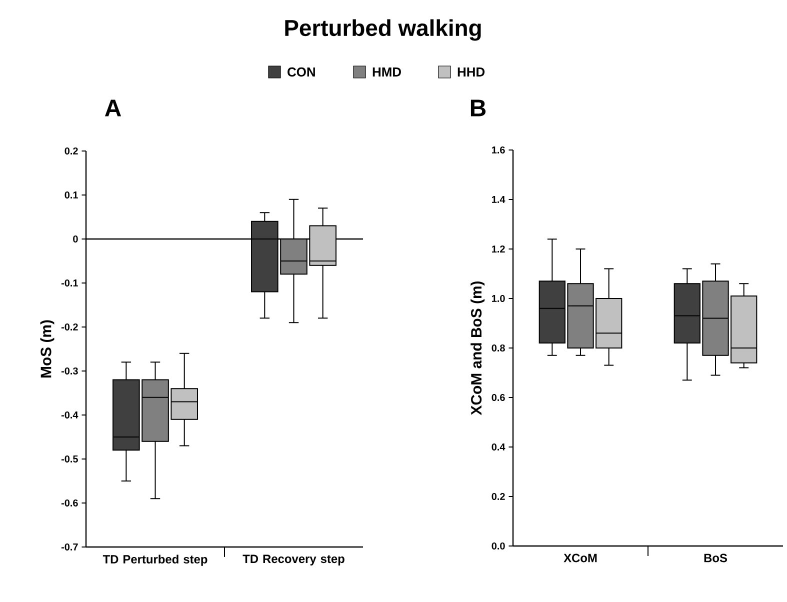 This screenshot has width=787, height=602. What do you see at coordinates (69, 546) in the screenshot?
I see `y-tick-label: -0.7` at bounding box center [69, 546].